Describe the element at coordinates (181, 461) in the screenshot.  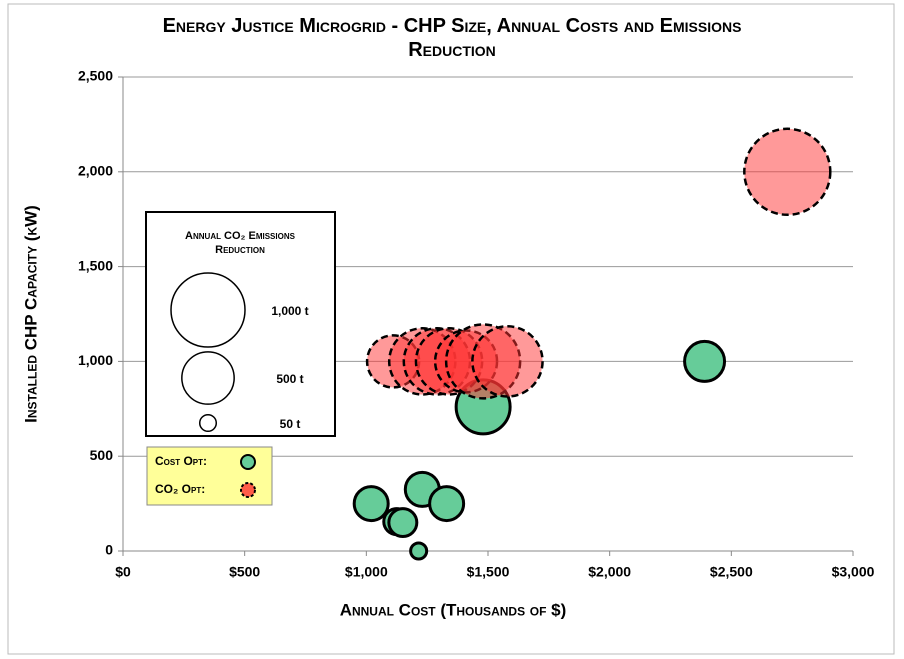
I see `legend-label: Cost Opt:` at that location.